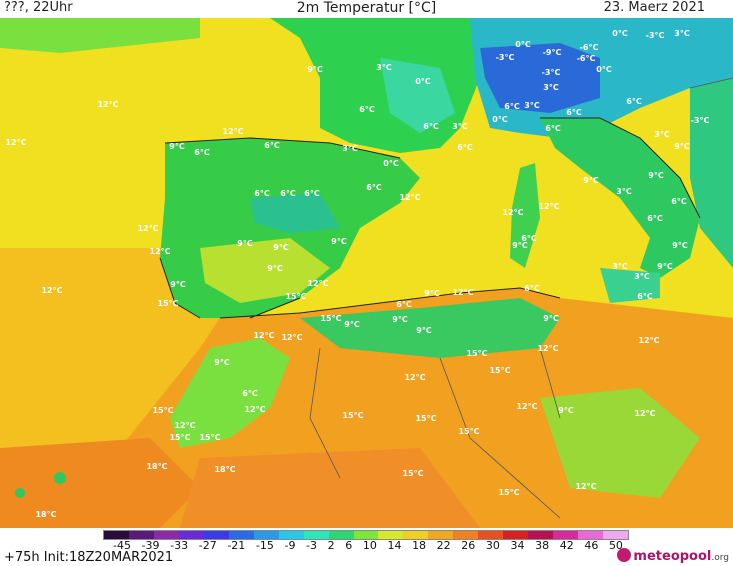  I want to click on scale-label: 10, so click(369, 545).